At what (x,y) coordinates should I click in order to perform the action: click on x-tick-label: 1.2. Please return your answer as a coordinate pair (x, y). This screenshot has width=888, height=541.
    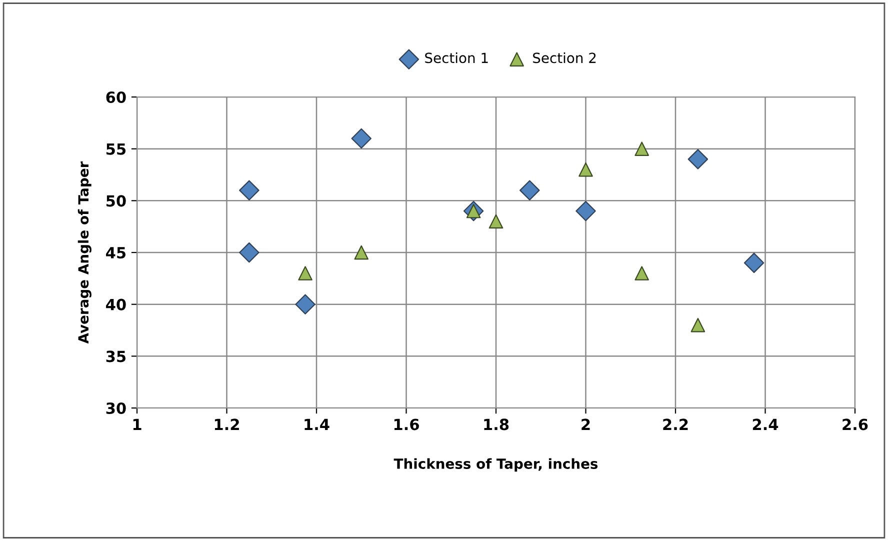
    Looking at the image, I should click on (226, 424).